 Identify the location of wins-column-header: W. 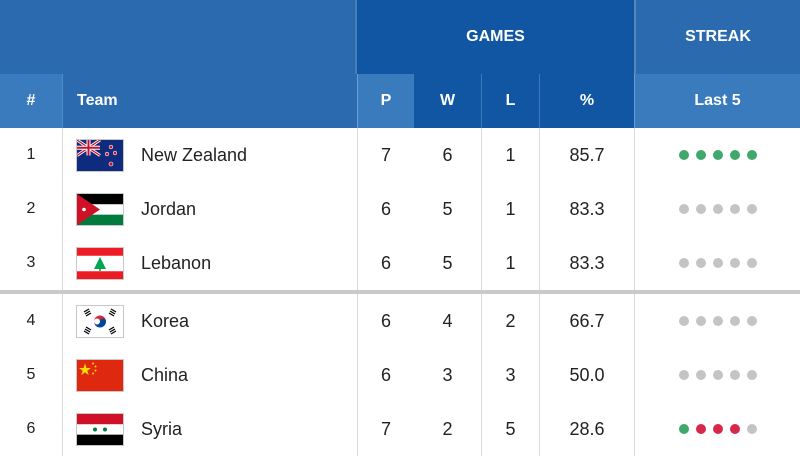
(447, 101).